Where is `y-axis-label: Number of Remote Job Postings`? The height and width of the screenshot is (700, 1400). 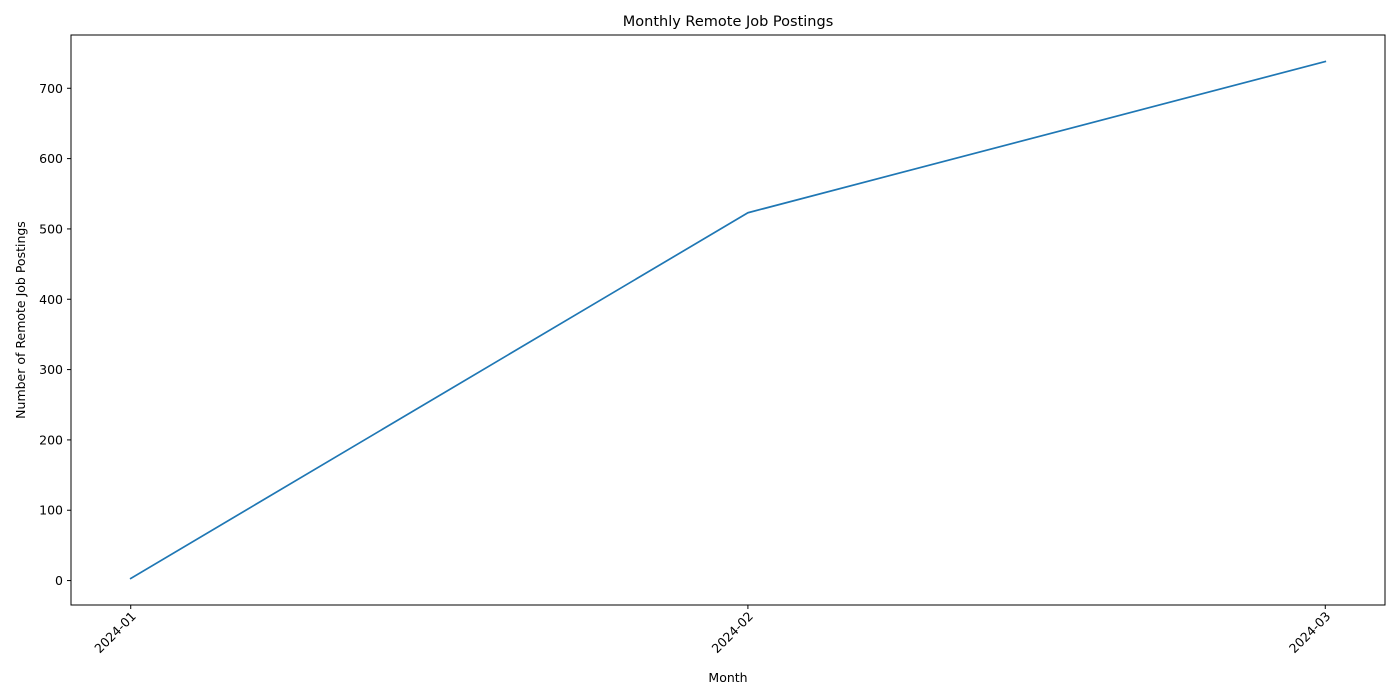
y-axis-label: Number of Remote Job Postings is located at coordinates (20, 320).